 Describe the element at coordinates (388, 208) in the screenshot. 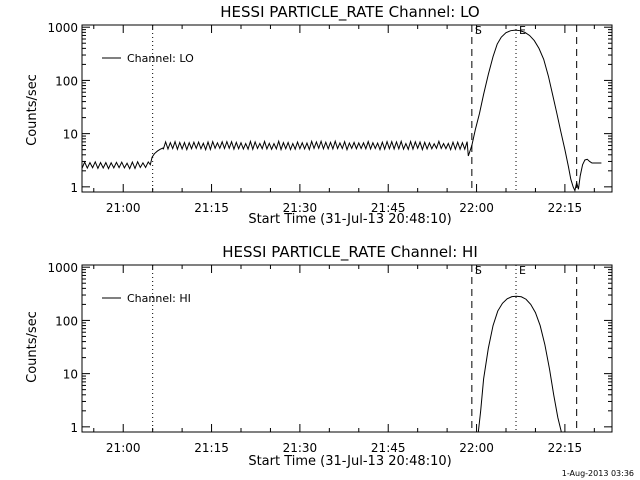

I see `chart-lo-xtick-label: 21:45` at that location.